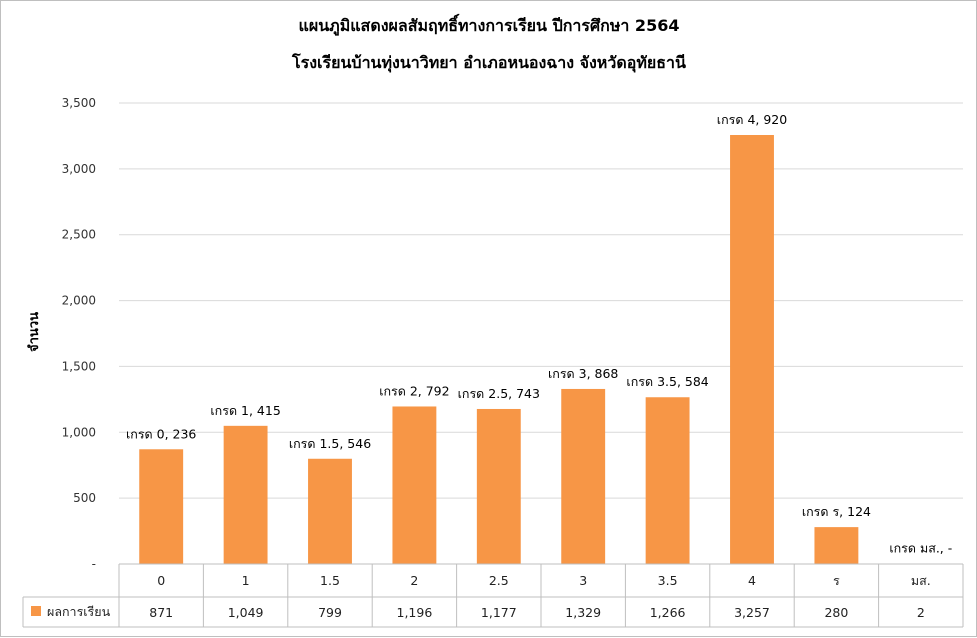 The width and height of the screenshot is (977, 638). What do you see at coordinates (414, 390) in the screenshot?
I see `data-label: เกรด 2, 792` at bounding box center [414, 390].